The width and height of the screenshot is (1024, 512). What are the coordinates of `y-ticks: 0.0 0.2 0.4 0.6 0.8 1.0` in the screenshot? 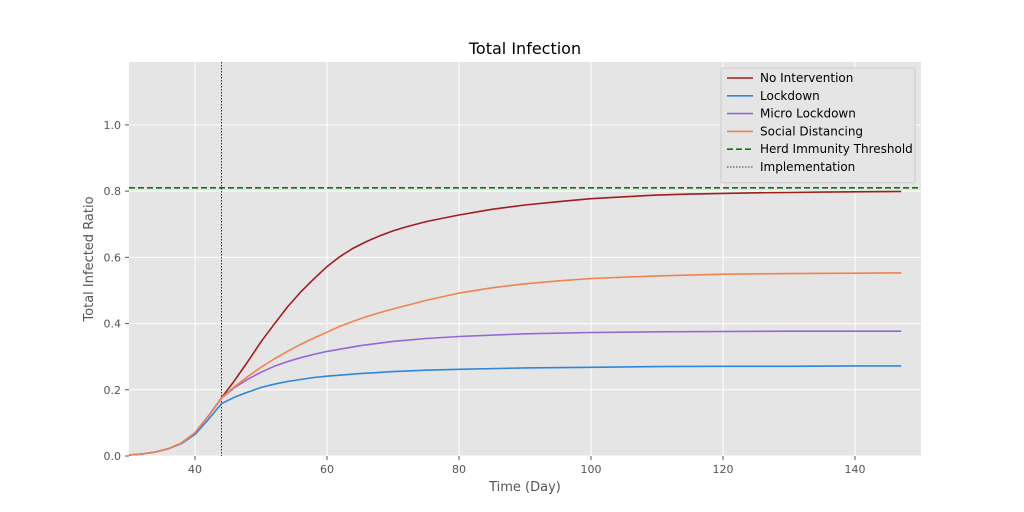 It's located at (116, 291).